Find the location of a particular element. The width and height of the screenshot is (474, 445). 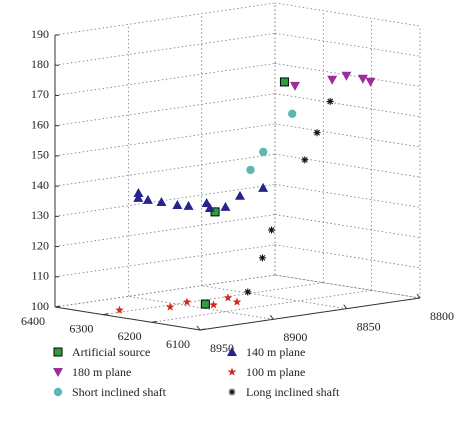

x-tick-label: 8800 is located at coordinates (442, 316).